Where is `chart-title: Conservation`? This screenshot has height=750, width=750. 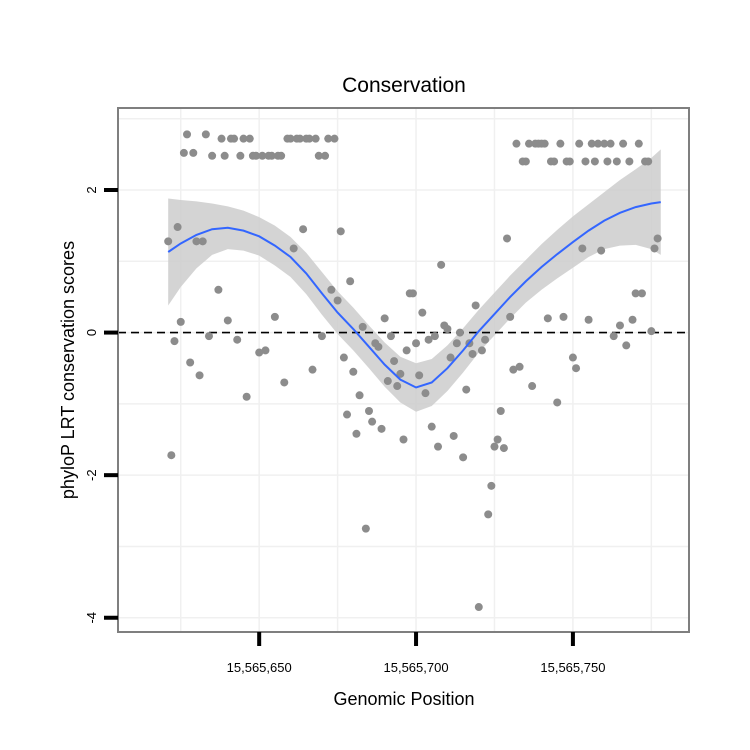
chart-title: Conservation is located at coordinates (404, 85).